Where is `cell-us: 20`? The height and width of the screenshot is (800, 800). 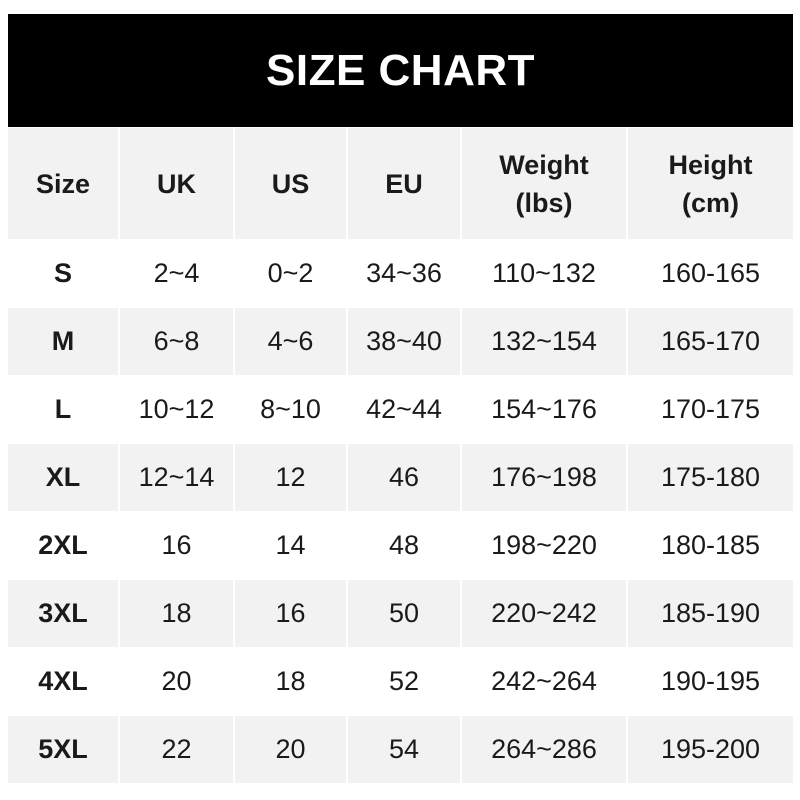 cell-us: 20 is located at coordinates (291, 750).